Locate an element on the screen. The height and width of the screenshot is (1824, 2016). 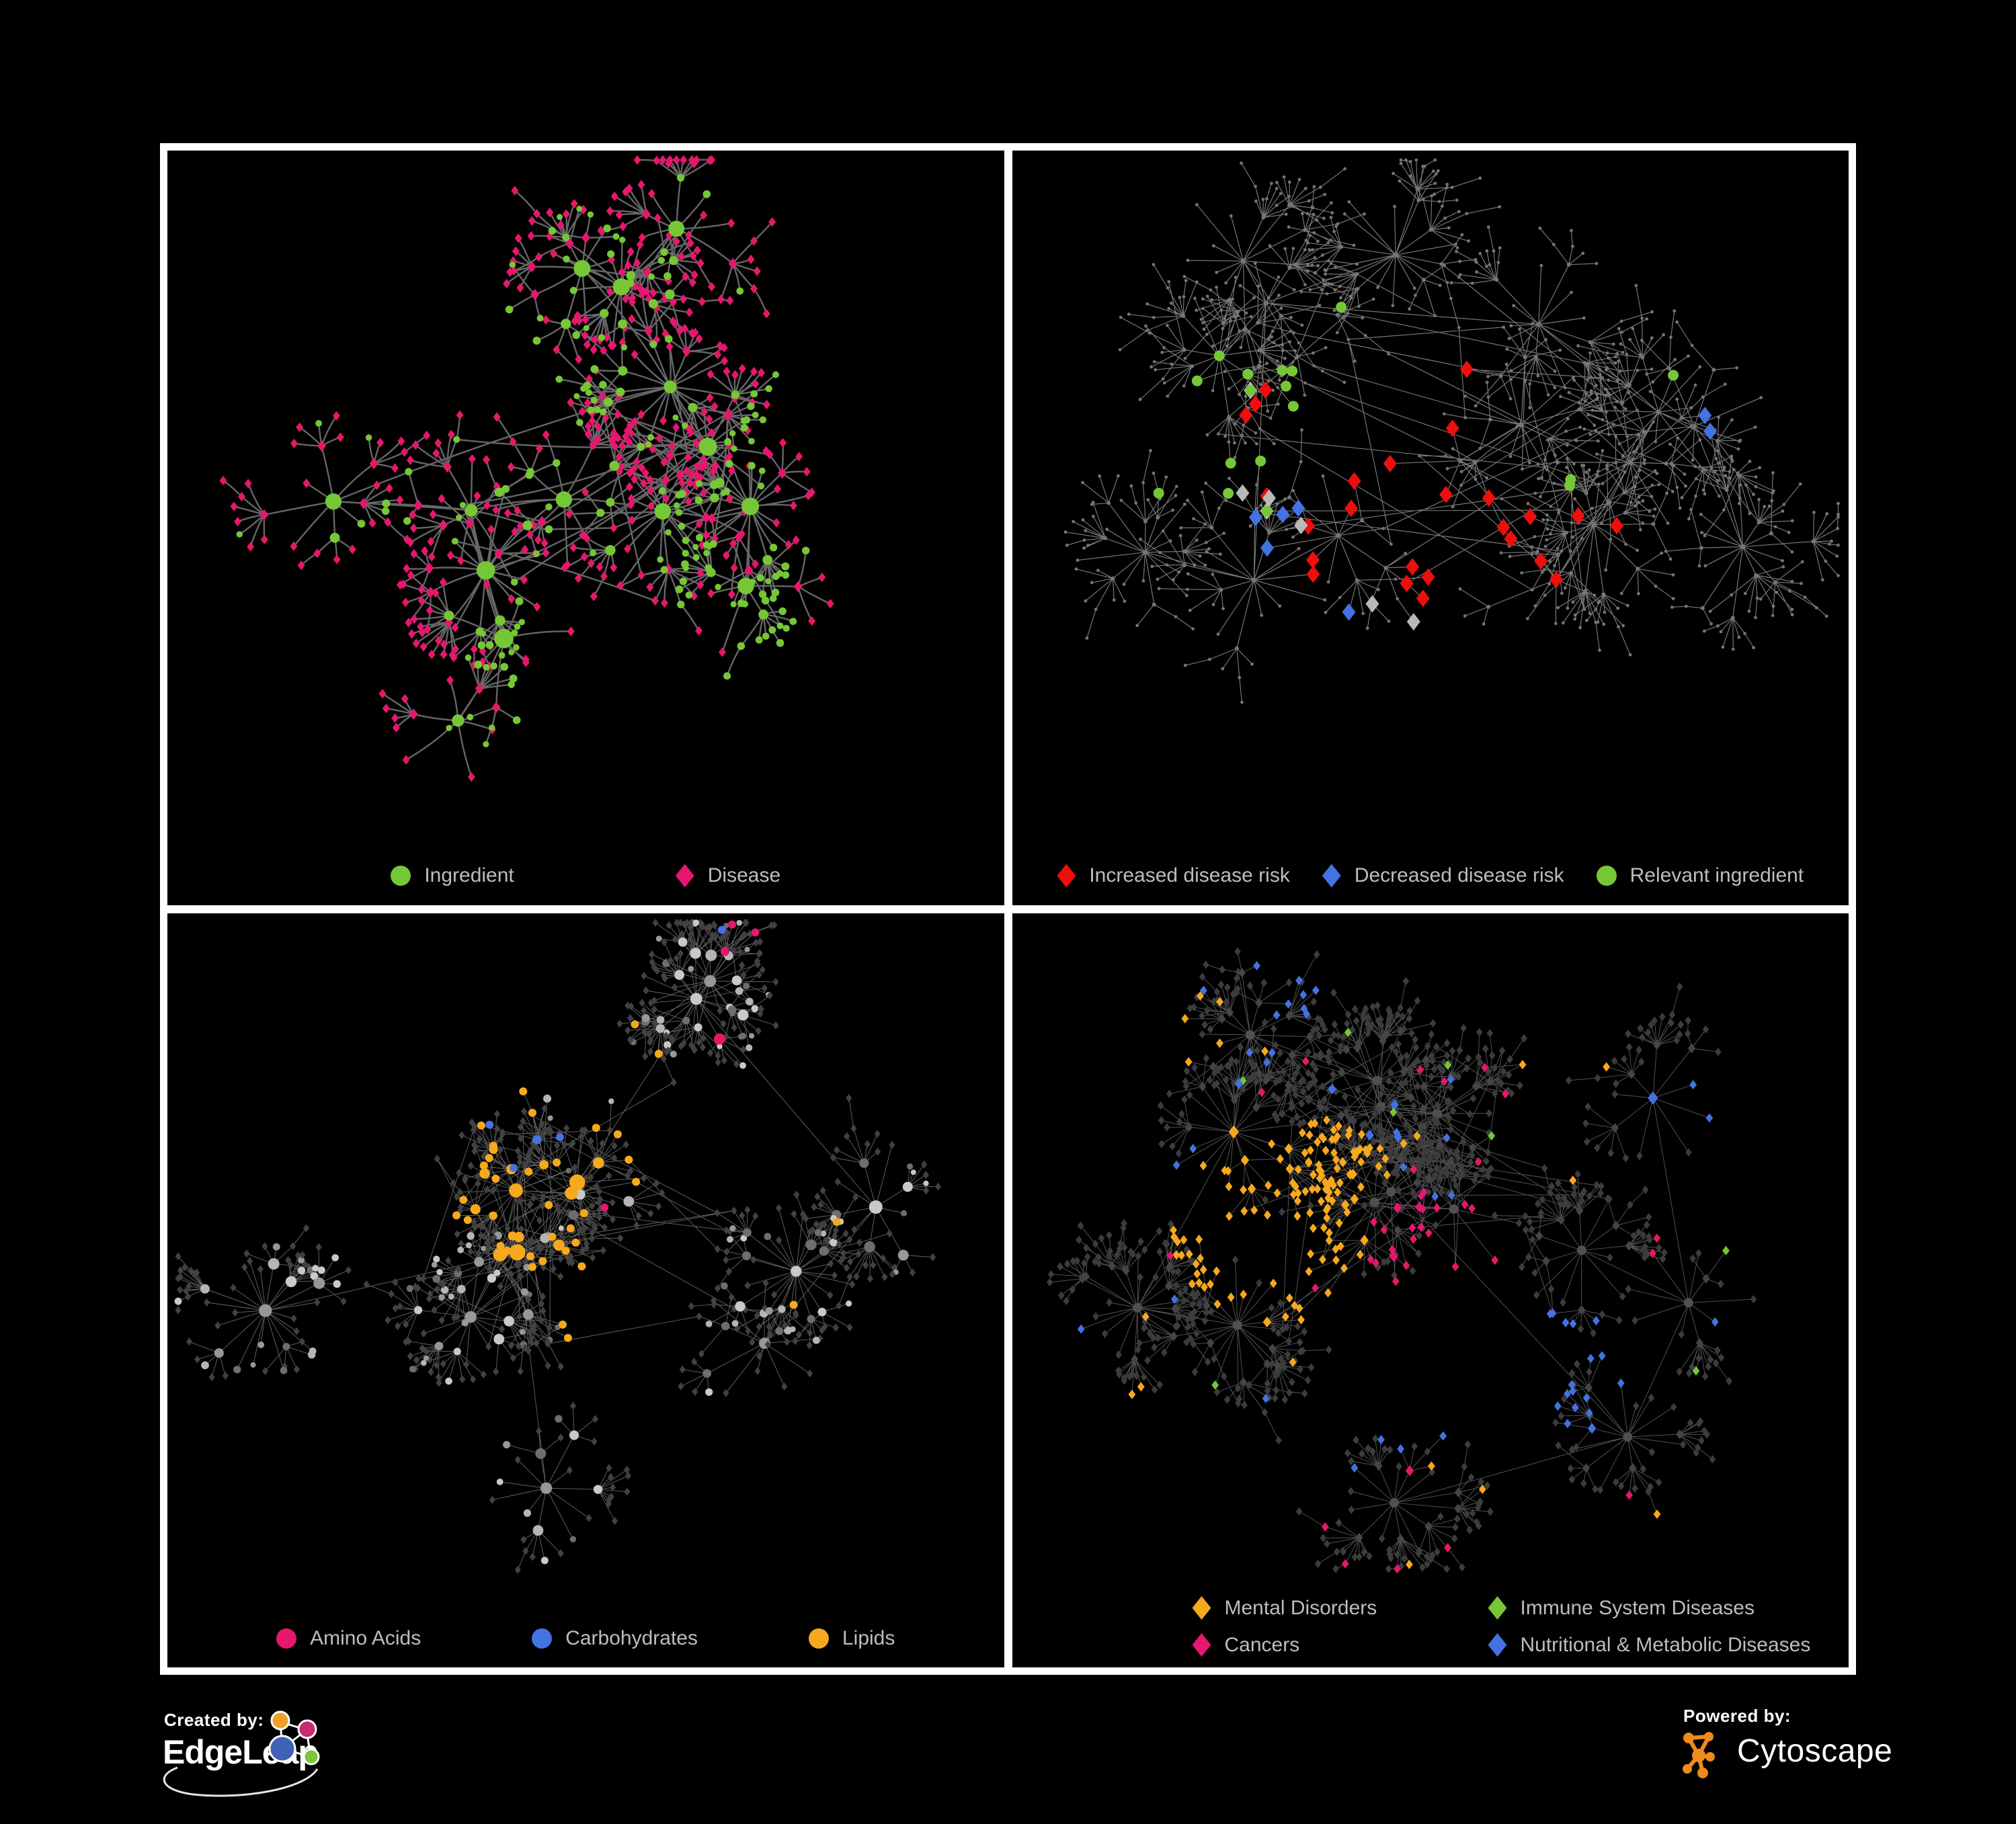
legend-label: Disease is located at coordinates (744, 875).